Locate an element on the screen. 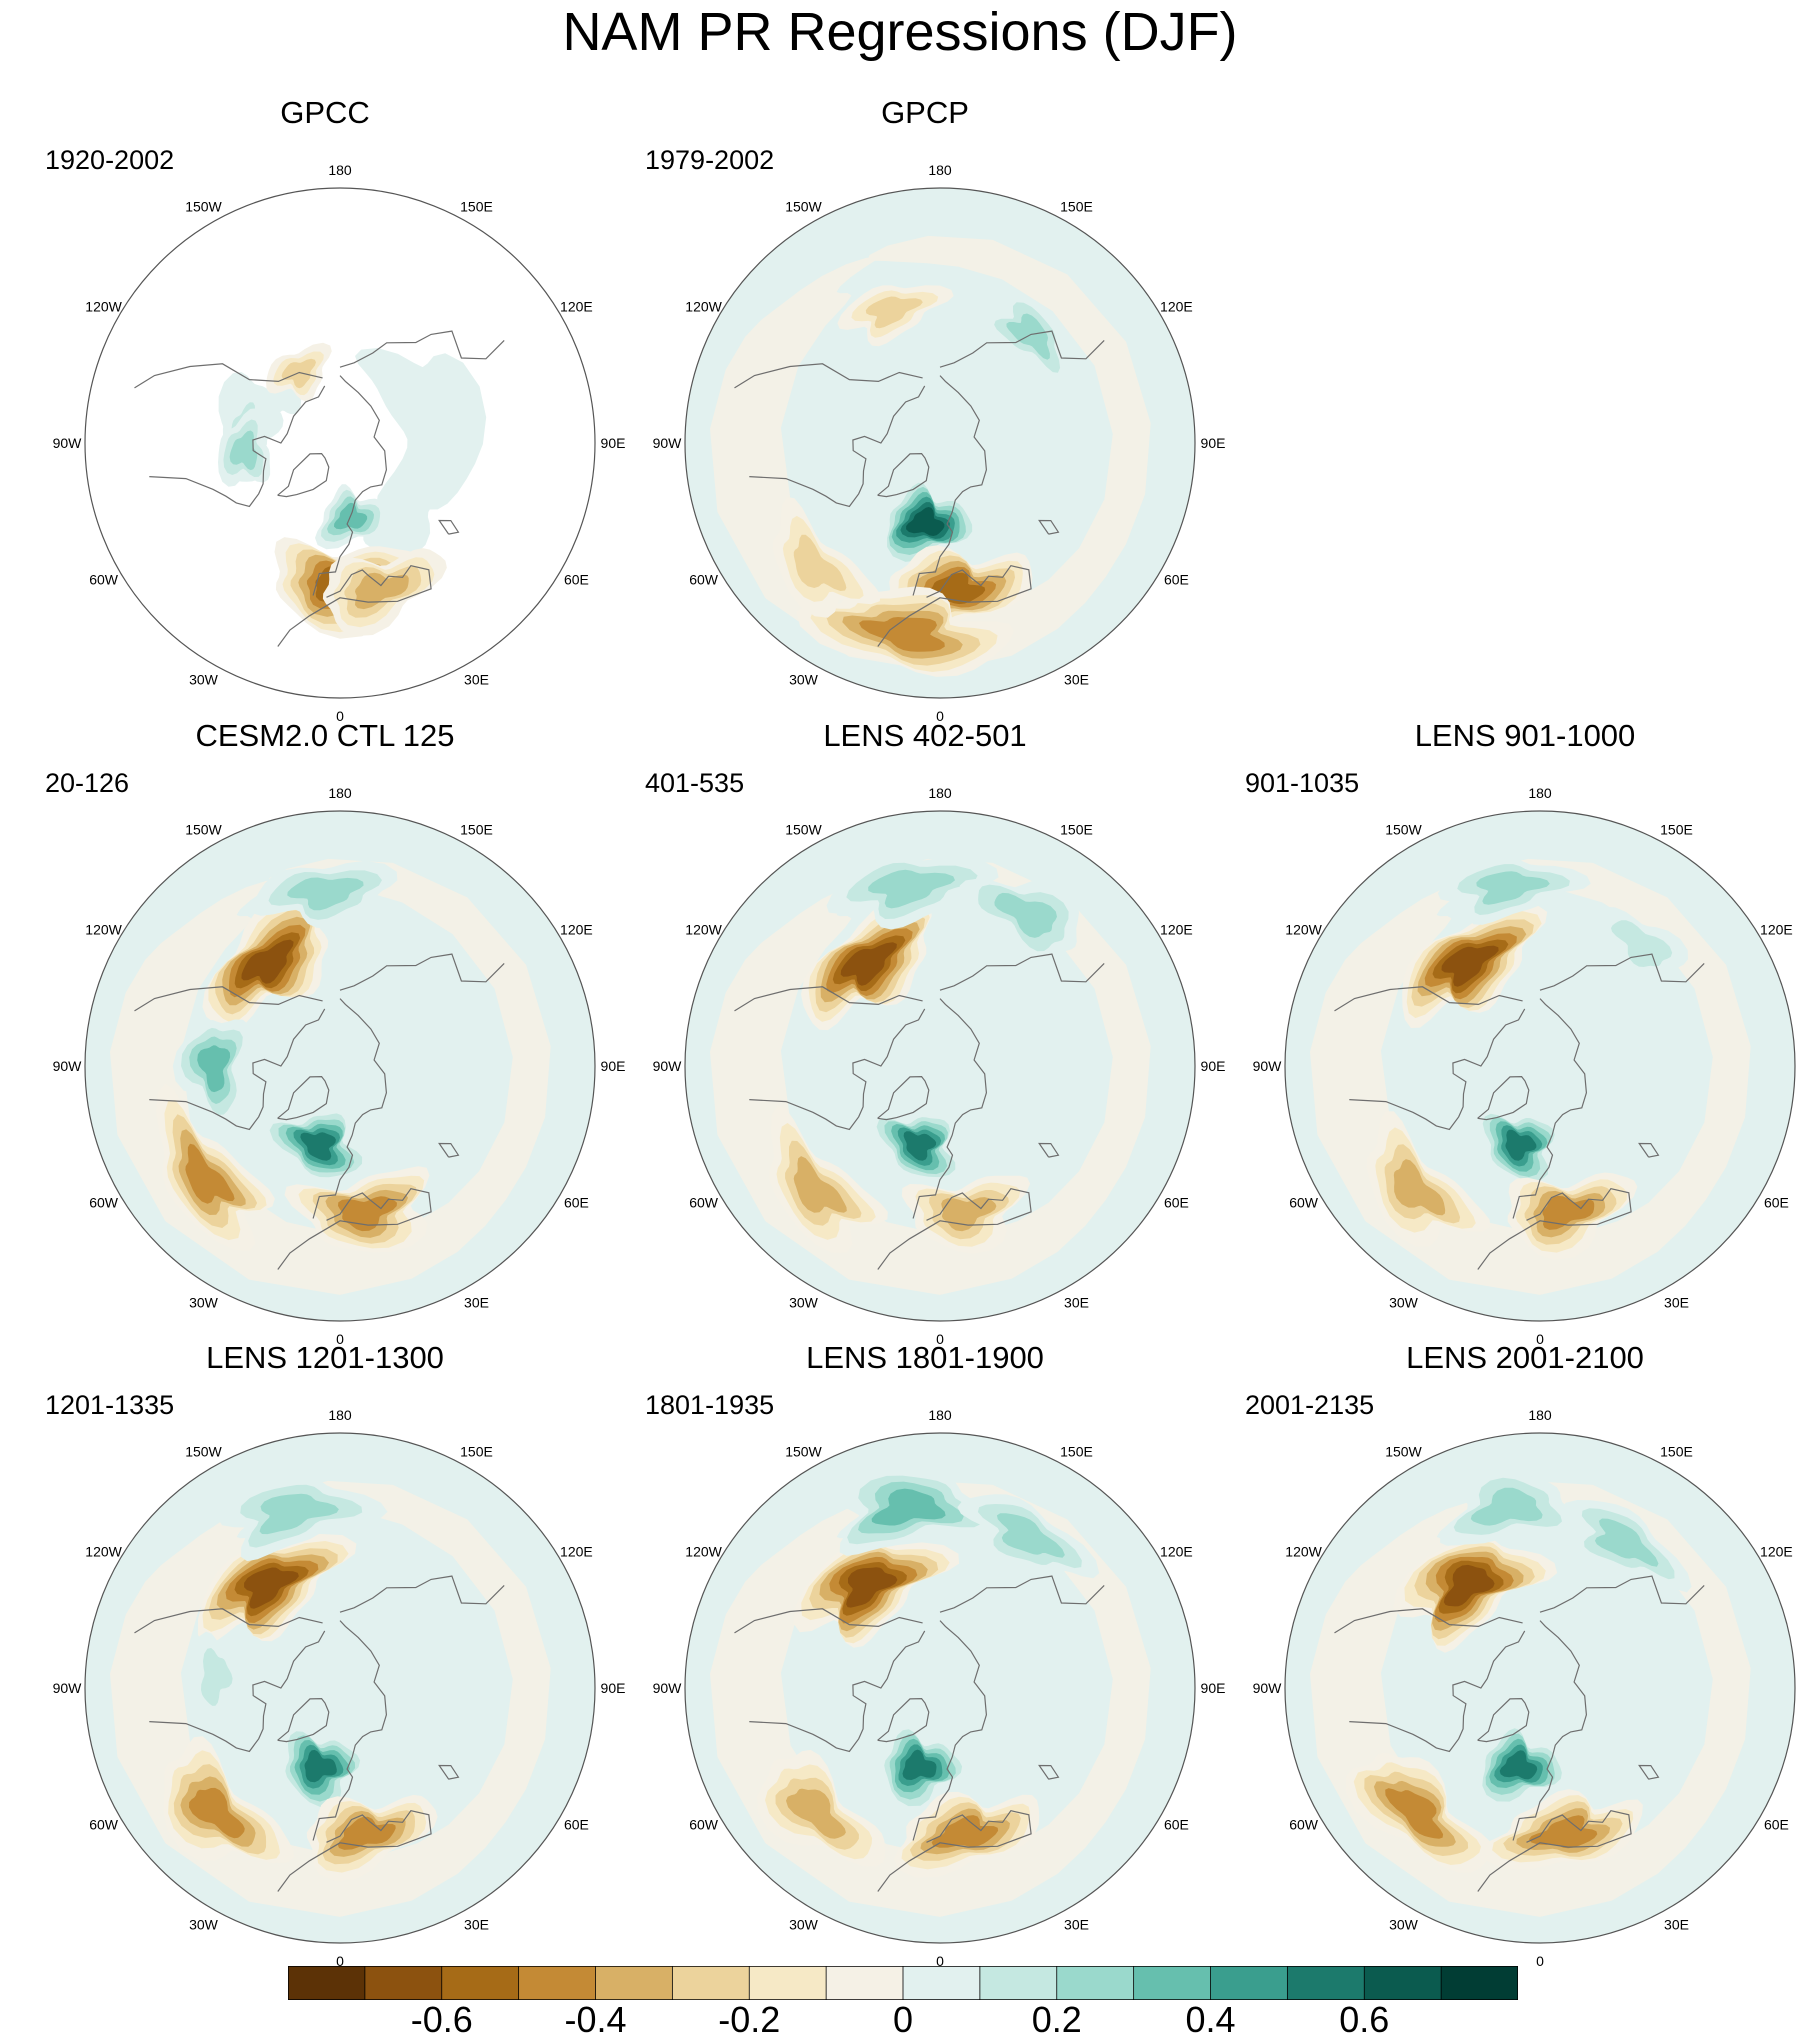 This screenshot has height=2042, width=1800. panel-title: CESM2.0 CTL 125 is located at coordinates (325, 735).